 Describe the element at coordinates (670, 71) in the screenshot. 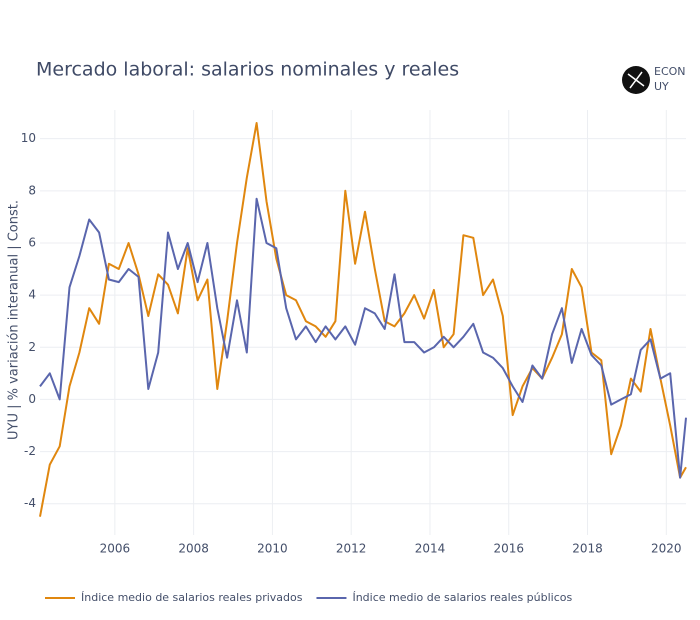

I see `logo-text: ECON` at that location.